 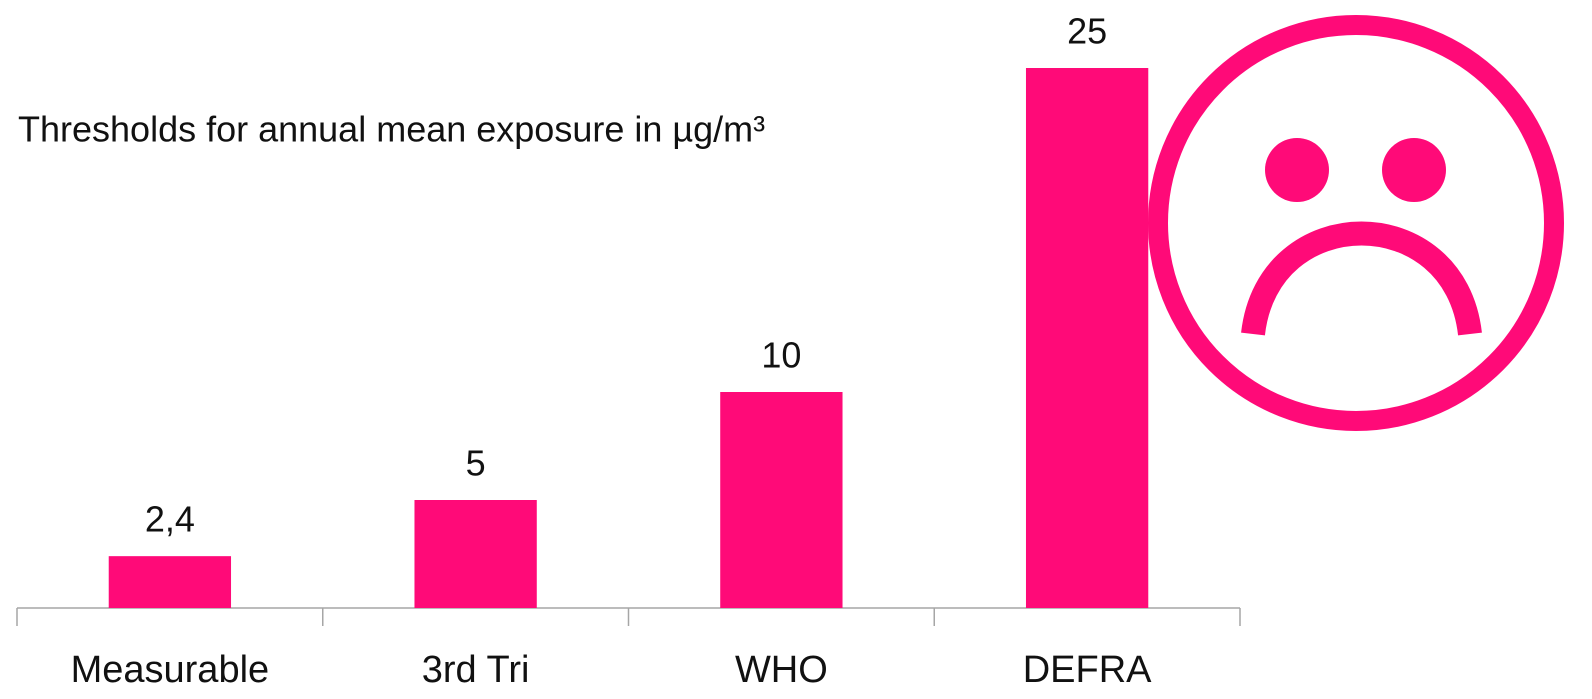 What do you see at coordinates (476, 463) in the screenshot?
I see `value-label: 5` at bounding box center [476, 463].